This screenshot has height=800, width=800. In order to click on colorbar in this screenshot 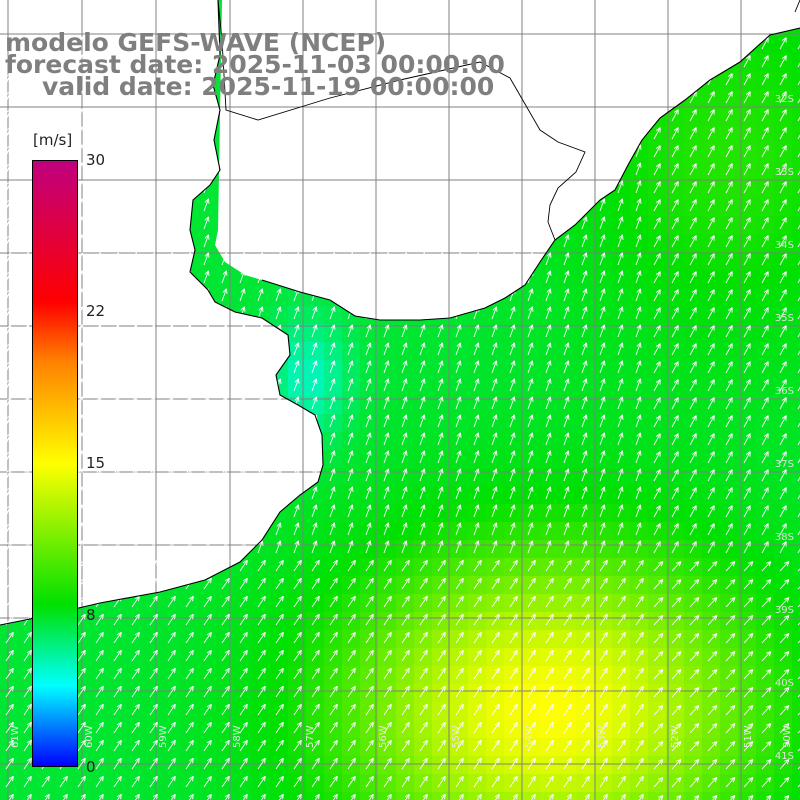, I will do `click(55, 463)`.